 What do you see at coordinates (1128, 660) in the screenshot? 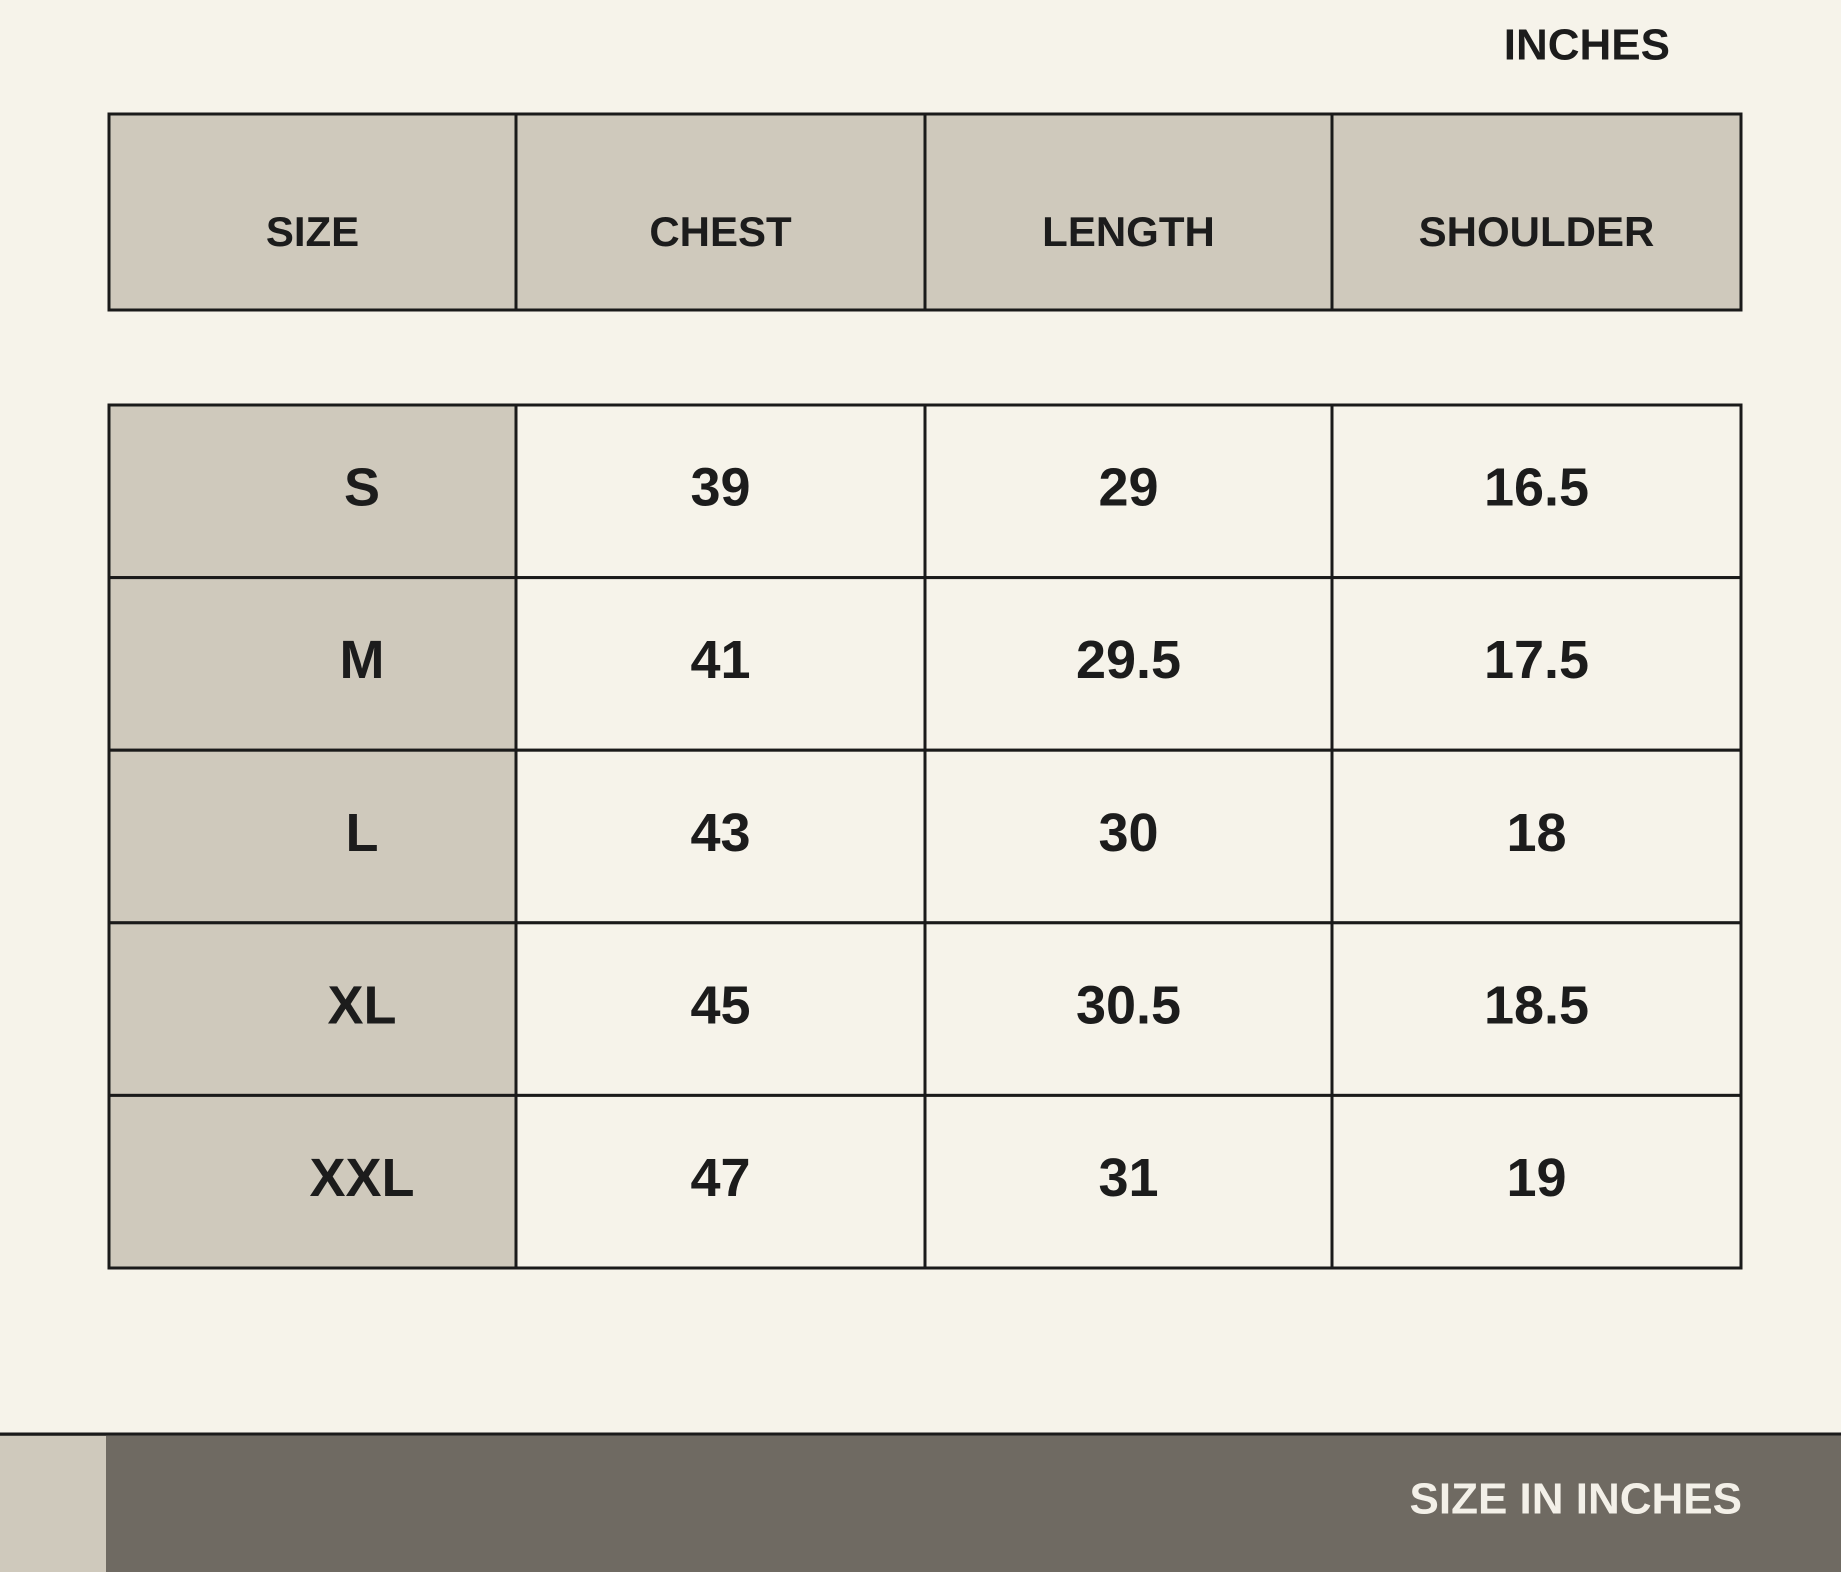
I see `measurement: 29.5` at bounding box center [1128, 660].